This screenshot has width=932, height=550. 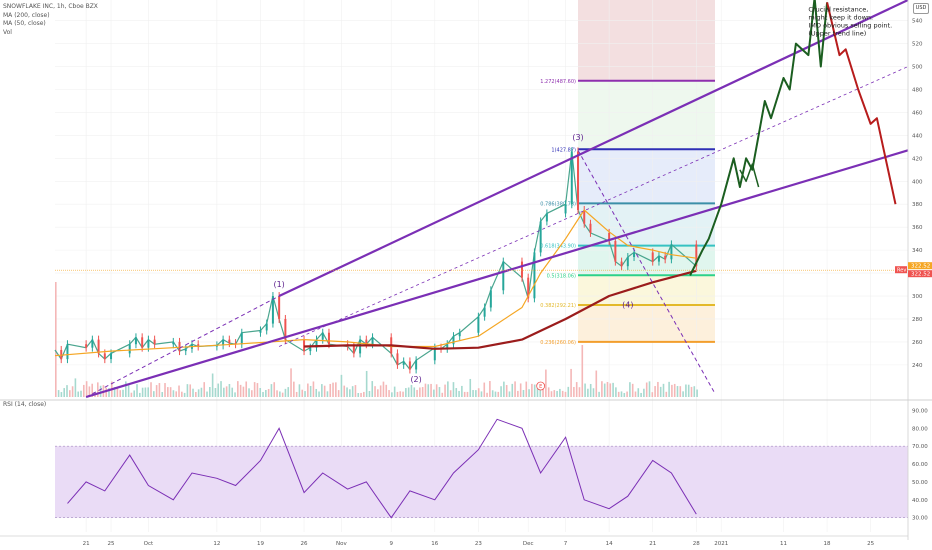 What do you see at coordinates (652, 544) in the screenshot?
I see `time-tick-label: 21` at bounding box center [652, 544].